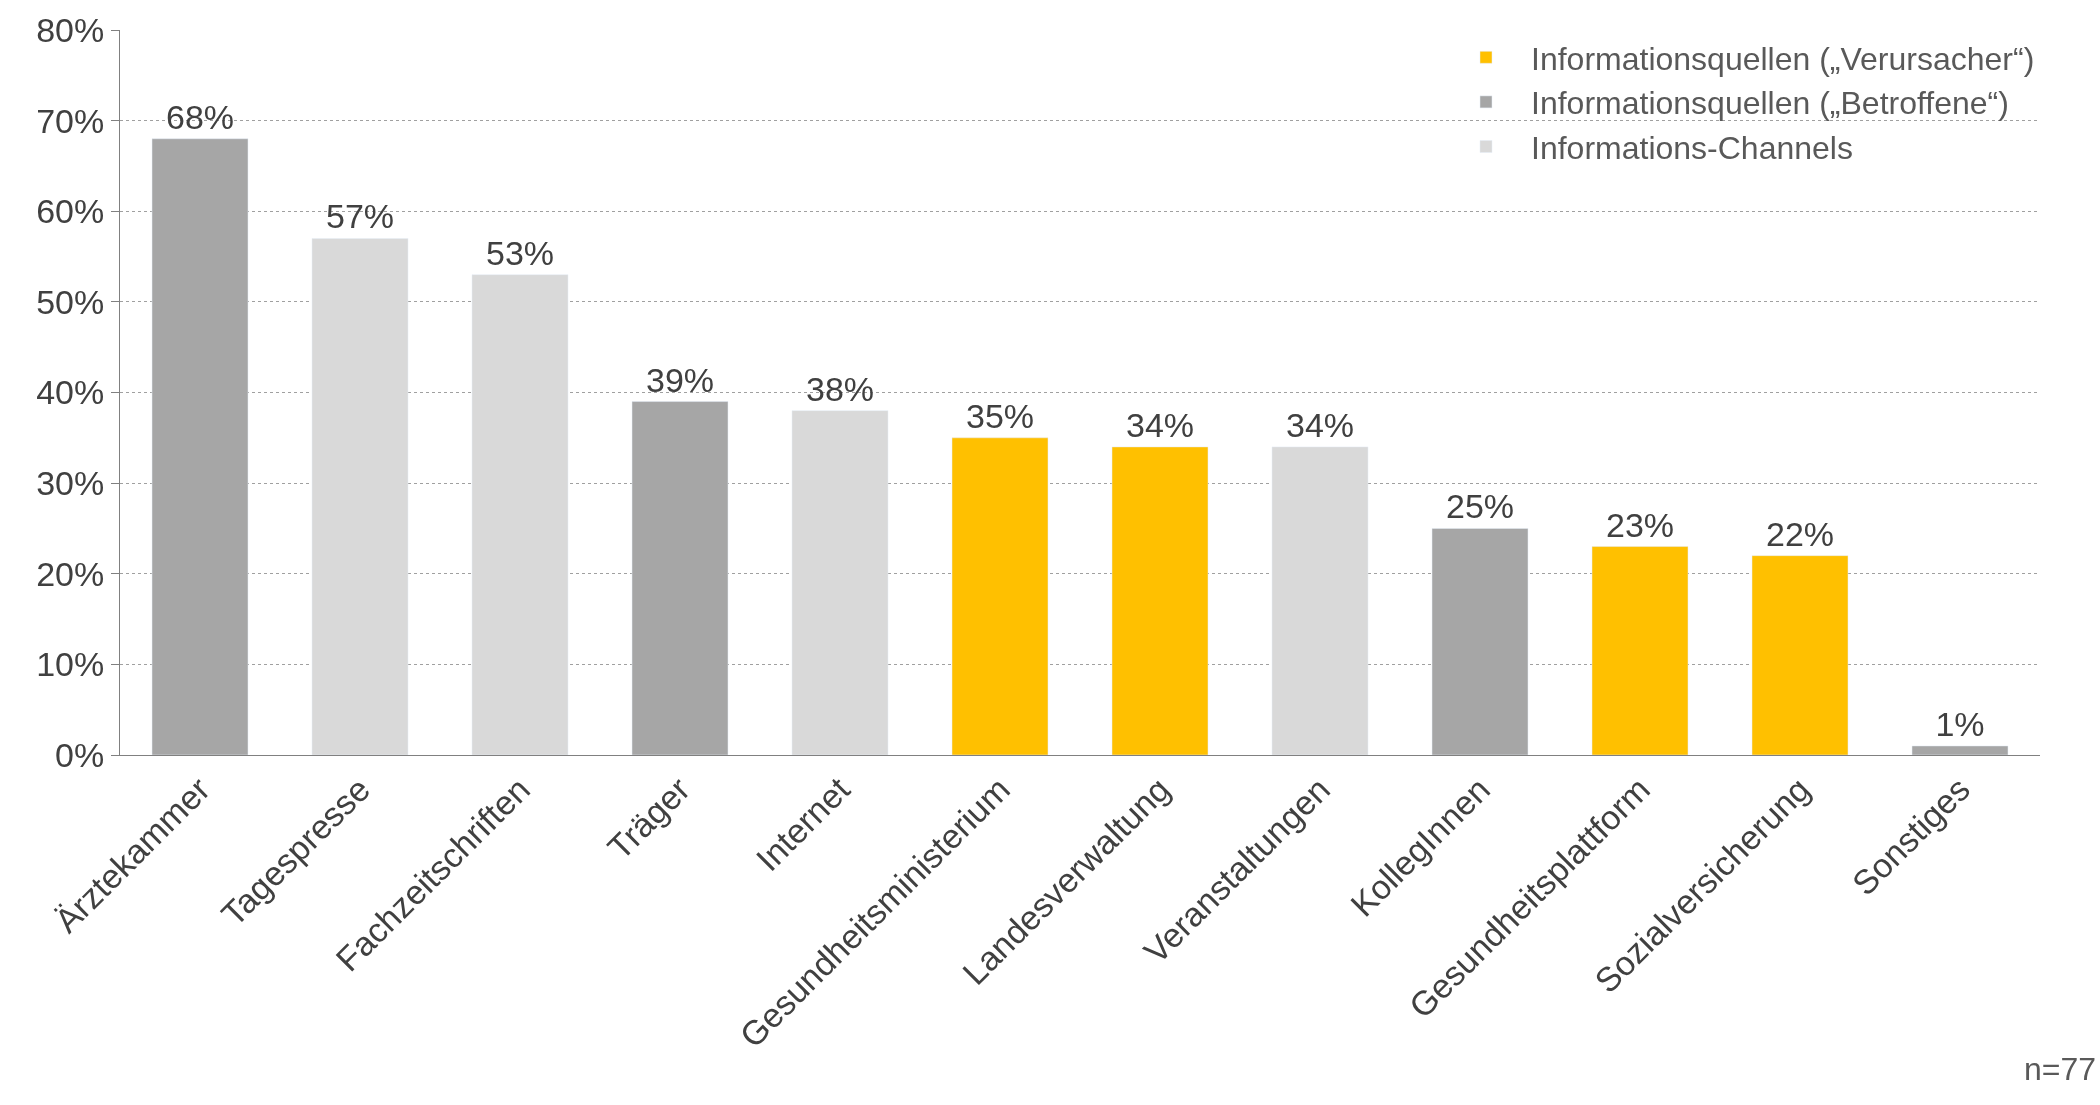  I want to click on data-label: 35%, so click(1000, 415).